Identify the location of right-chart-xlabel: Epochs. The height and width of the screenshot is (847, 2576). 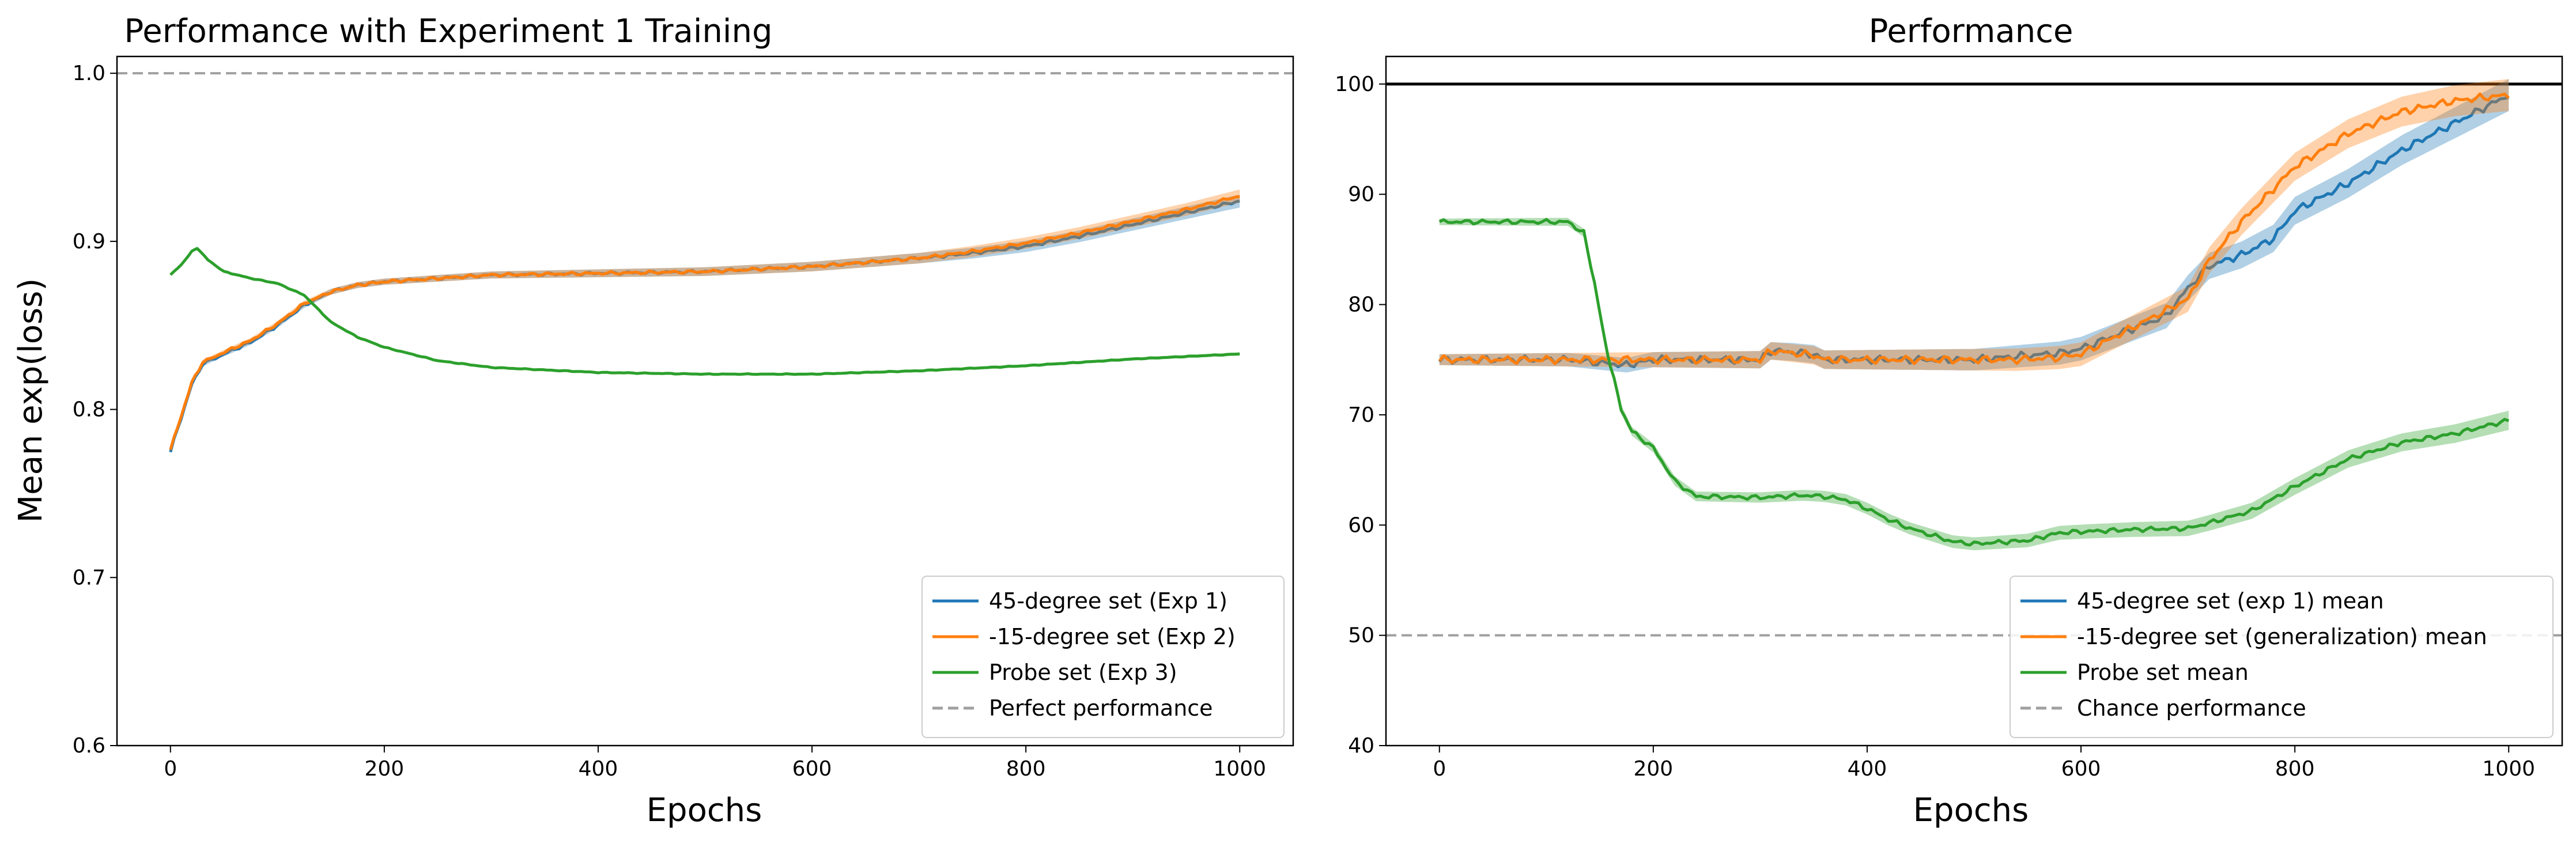
(1971, 810).